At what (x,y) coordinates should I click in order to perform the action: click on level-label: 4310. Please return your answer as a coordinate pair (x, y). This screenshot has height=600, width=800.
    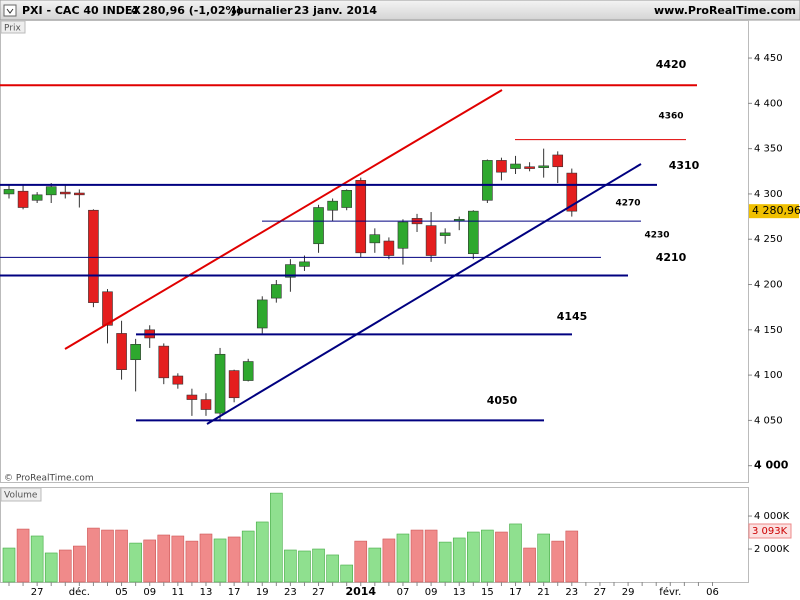
    Looking at the image, I should click on (684, 165).